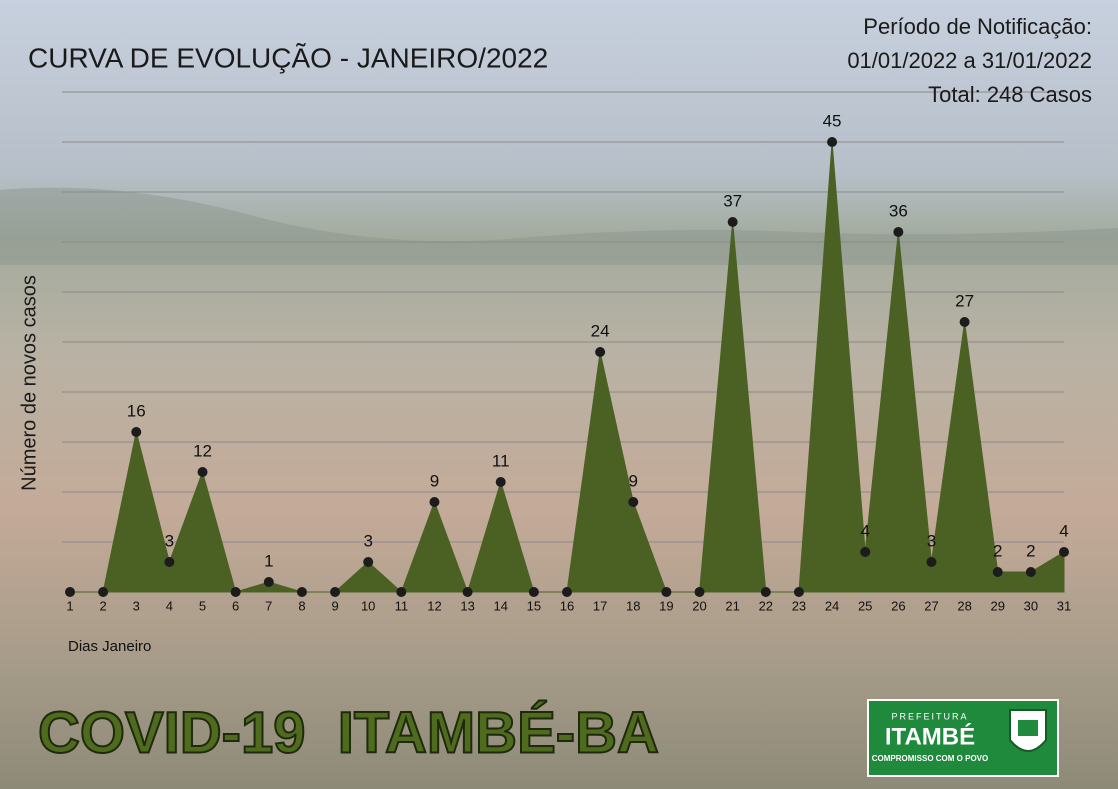 Image resolution: width=1118 pixels, height=789 pixels. What do you see at coordinates (699, 605) in the screenshot?
I see `x-tick-label: 20` at bounding box center [699, 605].